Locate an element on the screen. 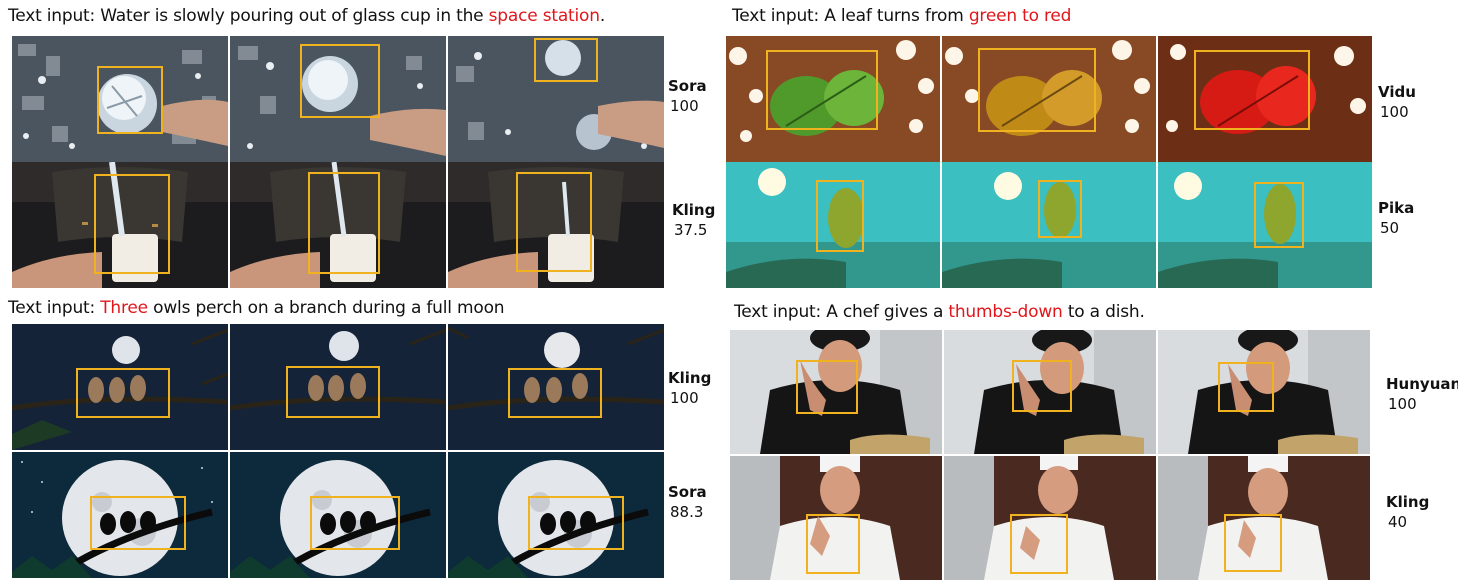 Image resolution: width=1458 pixels, height=586 pixels. frame-row-water-sora is located at coordinates (338, 99).